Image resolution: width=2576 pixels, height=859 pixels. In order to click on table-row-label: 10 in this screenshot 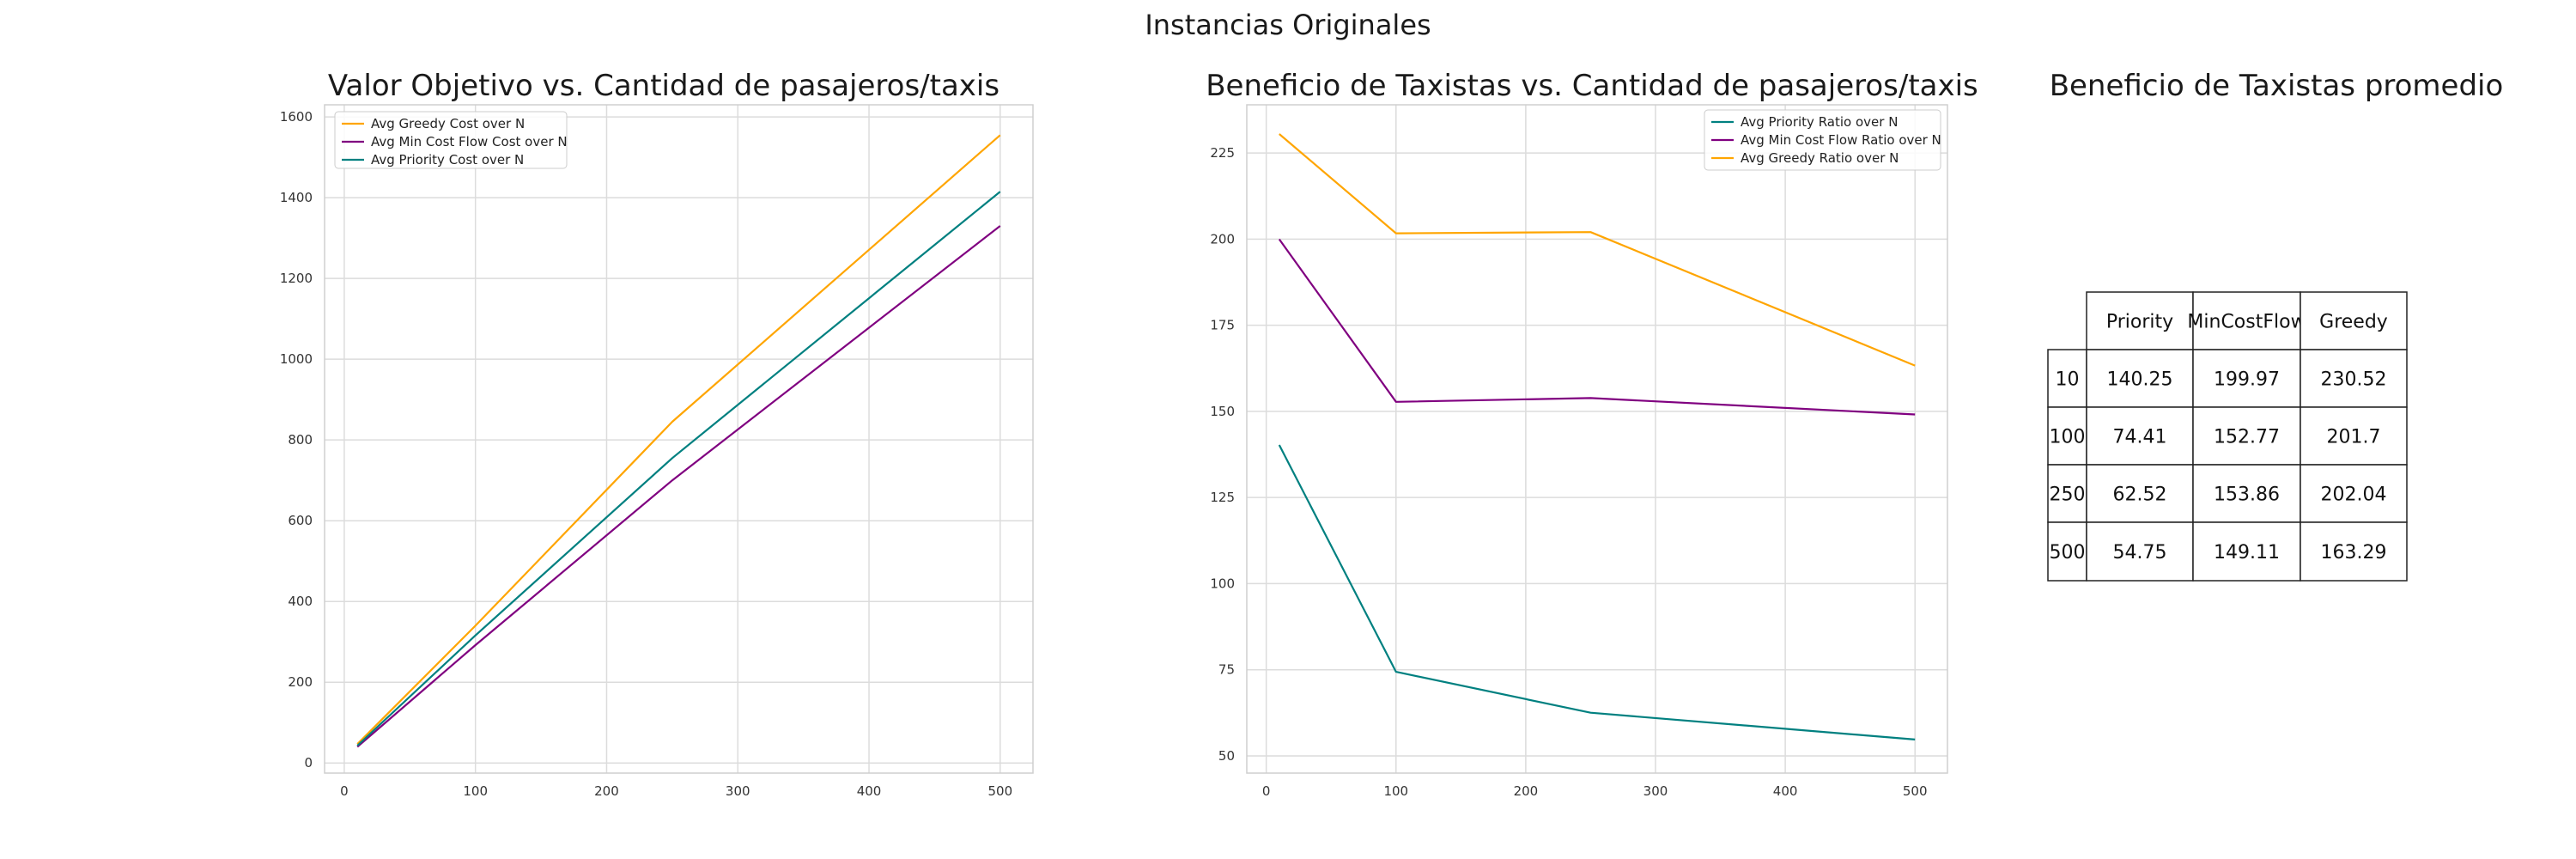, I will do `click(2068, 380)`.